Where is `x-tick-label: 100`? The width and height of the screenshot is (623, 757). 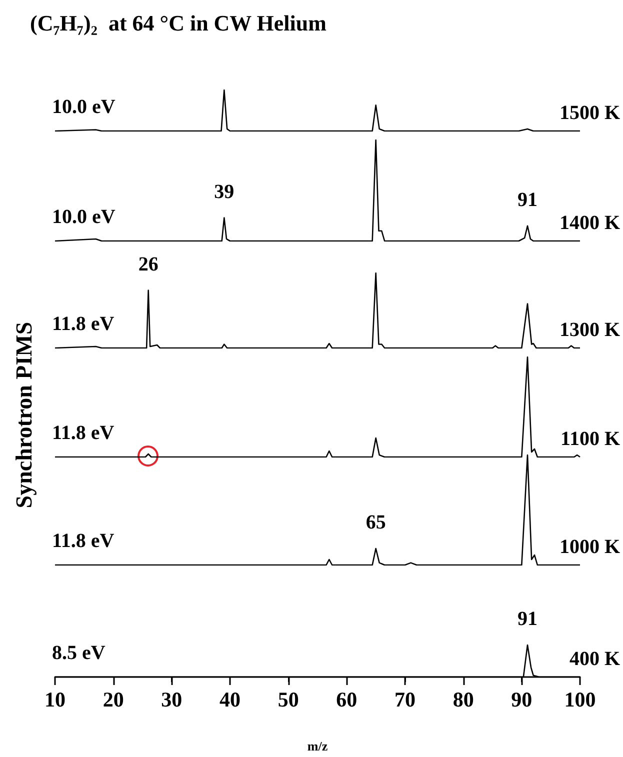
x-tick-label: 100 is located at coordinates (580, 700).